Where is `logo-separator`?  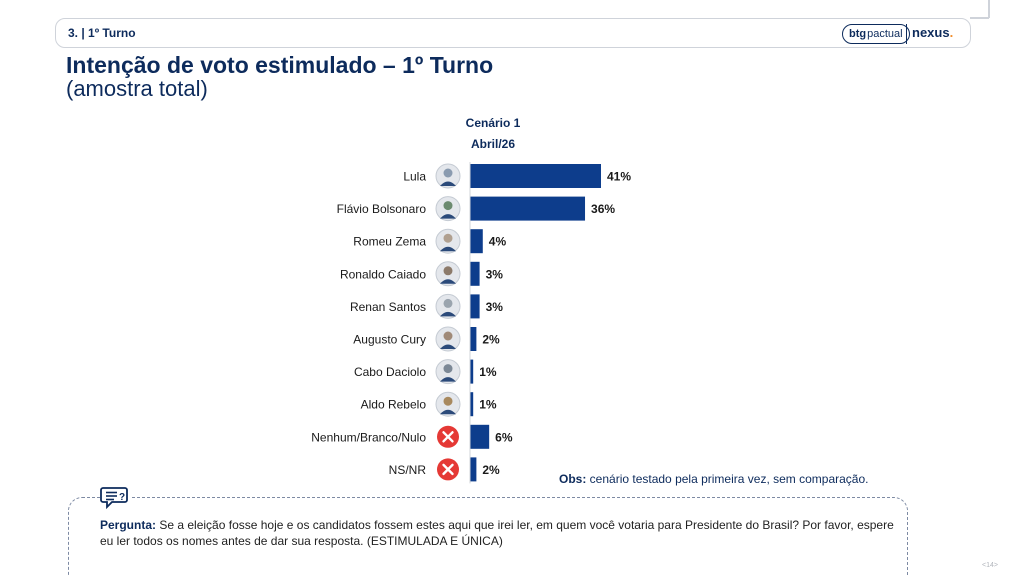
logo-separator is located at coordinates (906, 34).